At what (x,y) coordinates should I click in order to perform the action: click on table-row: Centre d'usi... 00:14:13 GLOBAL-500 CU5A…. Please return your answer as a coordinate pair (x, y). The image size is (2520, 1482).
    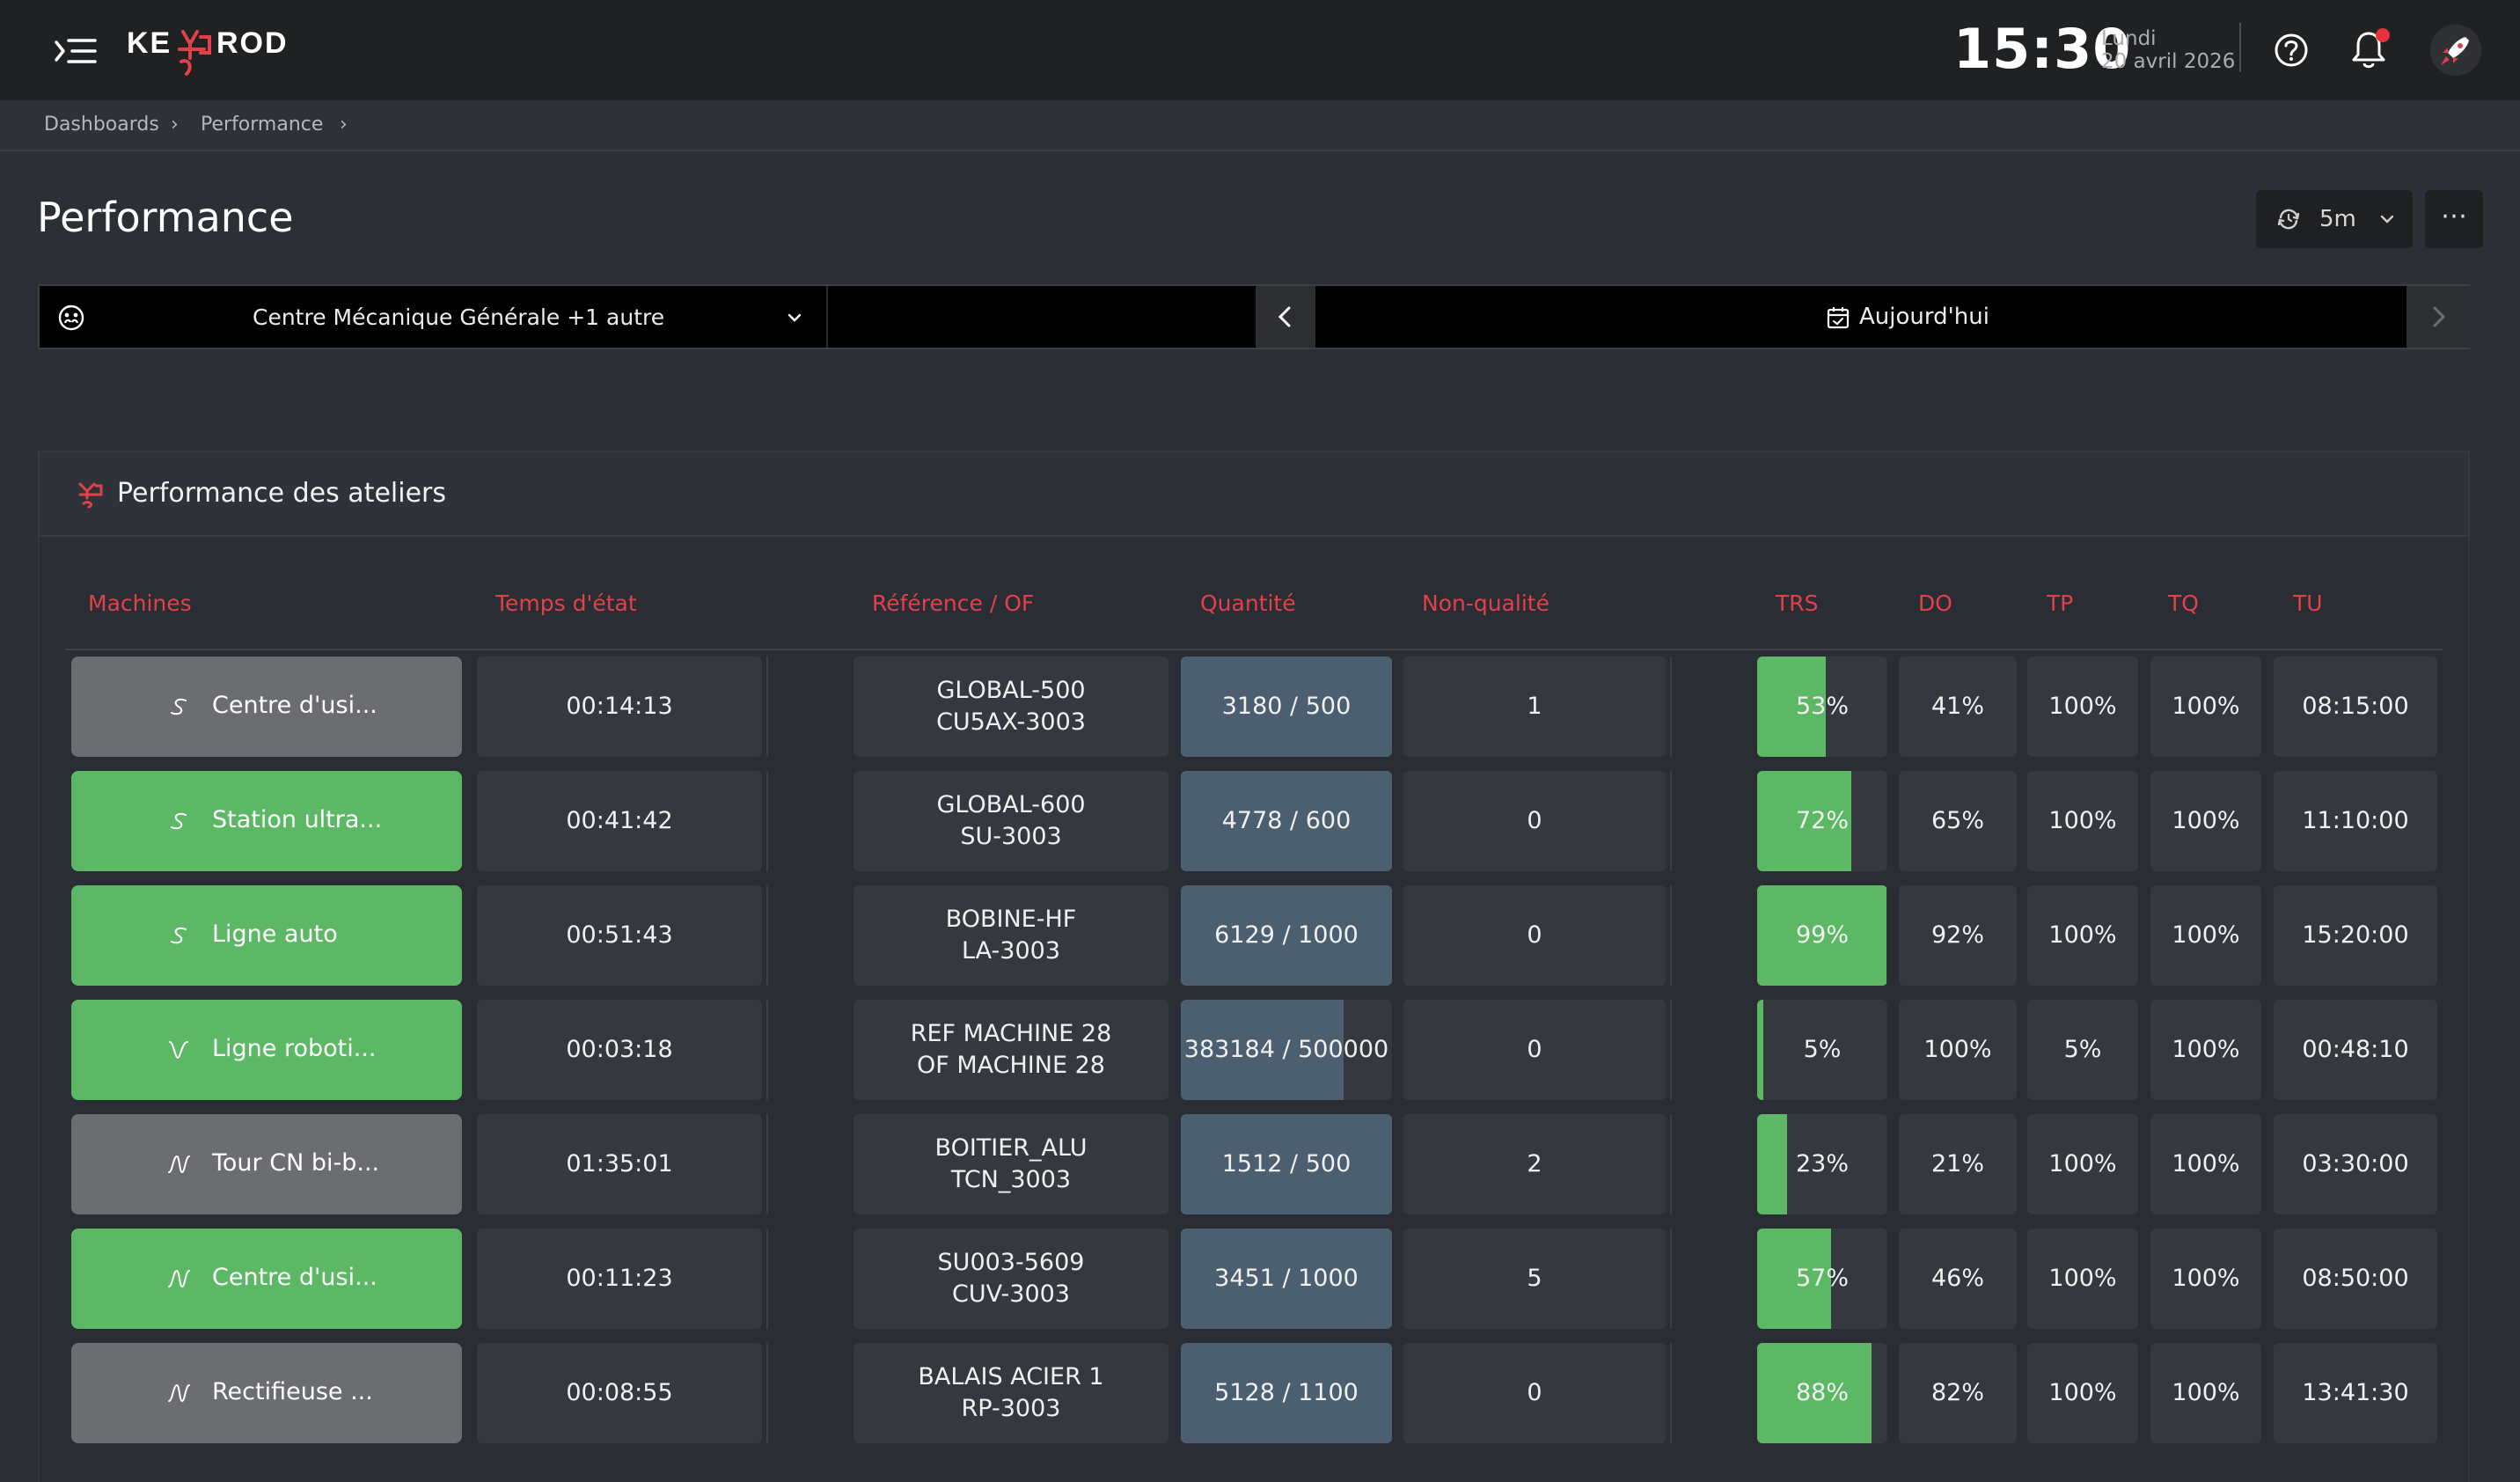
    Looking at the image, I should click on (1260, 708).